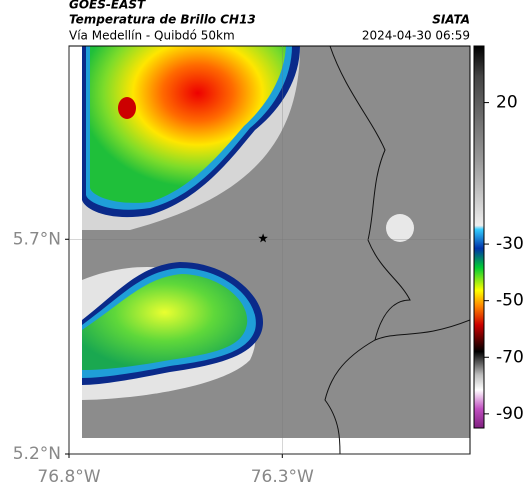 Image resolution: width=526 pixels, height=491 pixels. I want to click on x-tick-label: 76.8°W, so click(68, 477).